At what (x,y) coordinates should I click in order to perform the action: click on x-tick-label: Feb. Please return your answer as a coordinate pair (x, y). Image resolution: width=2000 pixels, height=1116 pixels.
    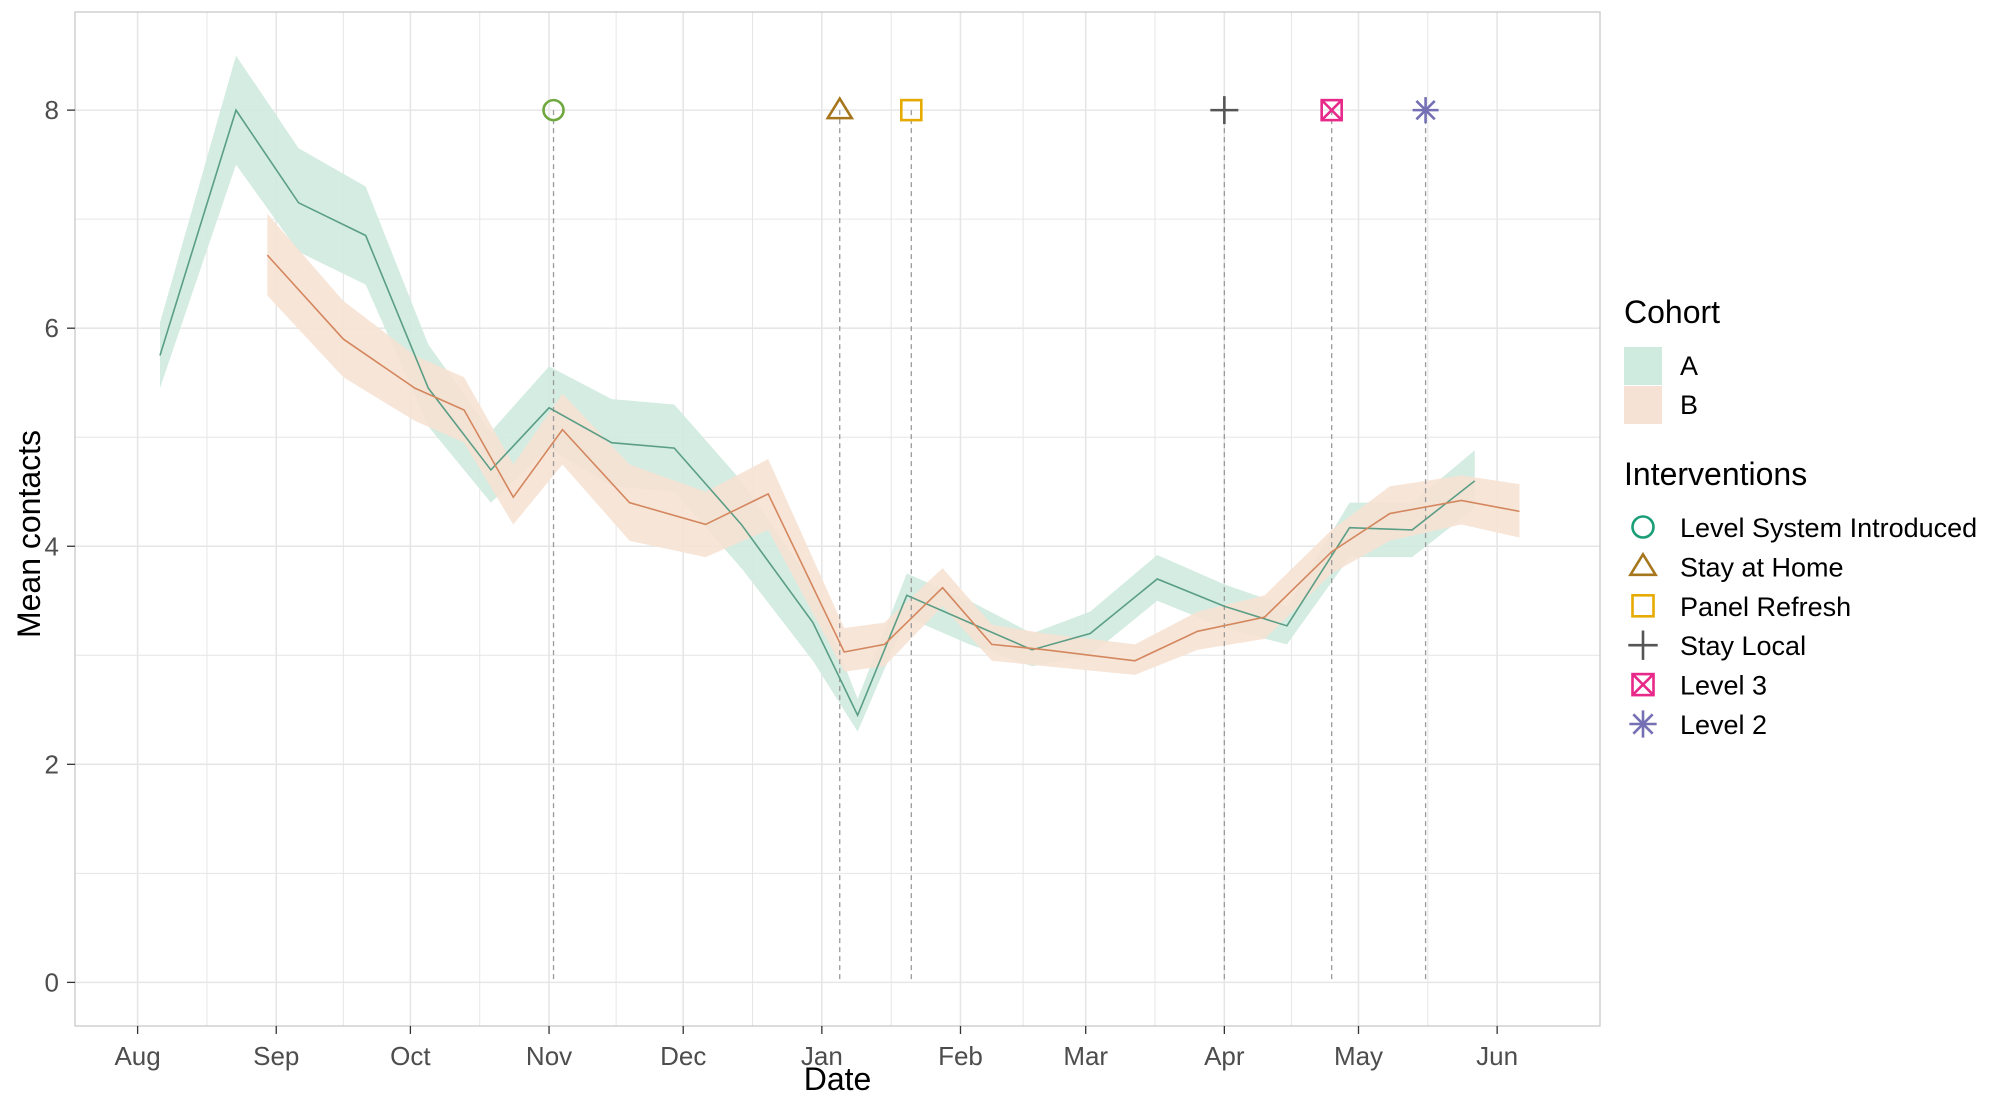
    Looking at the image, I should click on (960, 1056).